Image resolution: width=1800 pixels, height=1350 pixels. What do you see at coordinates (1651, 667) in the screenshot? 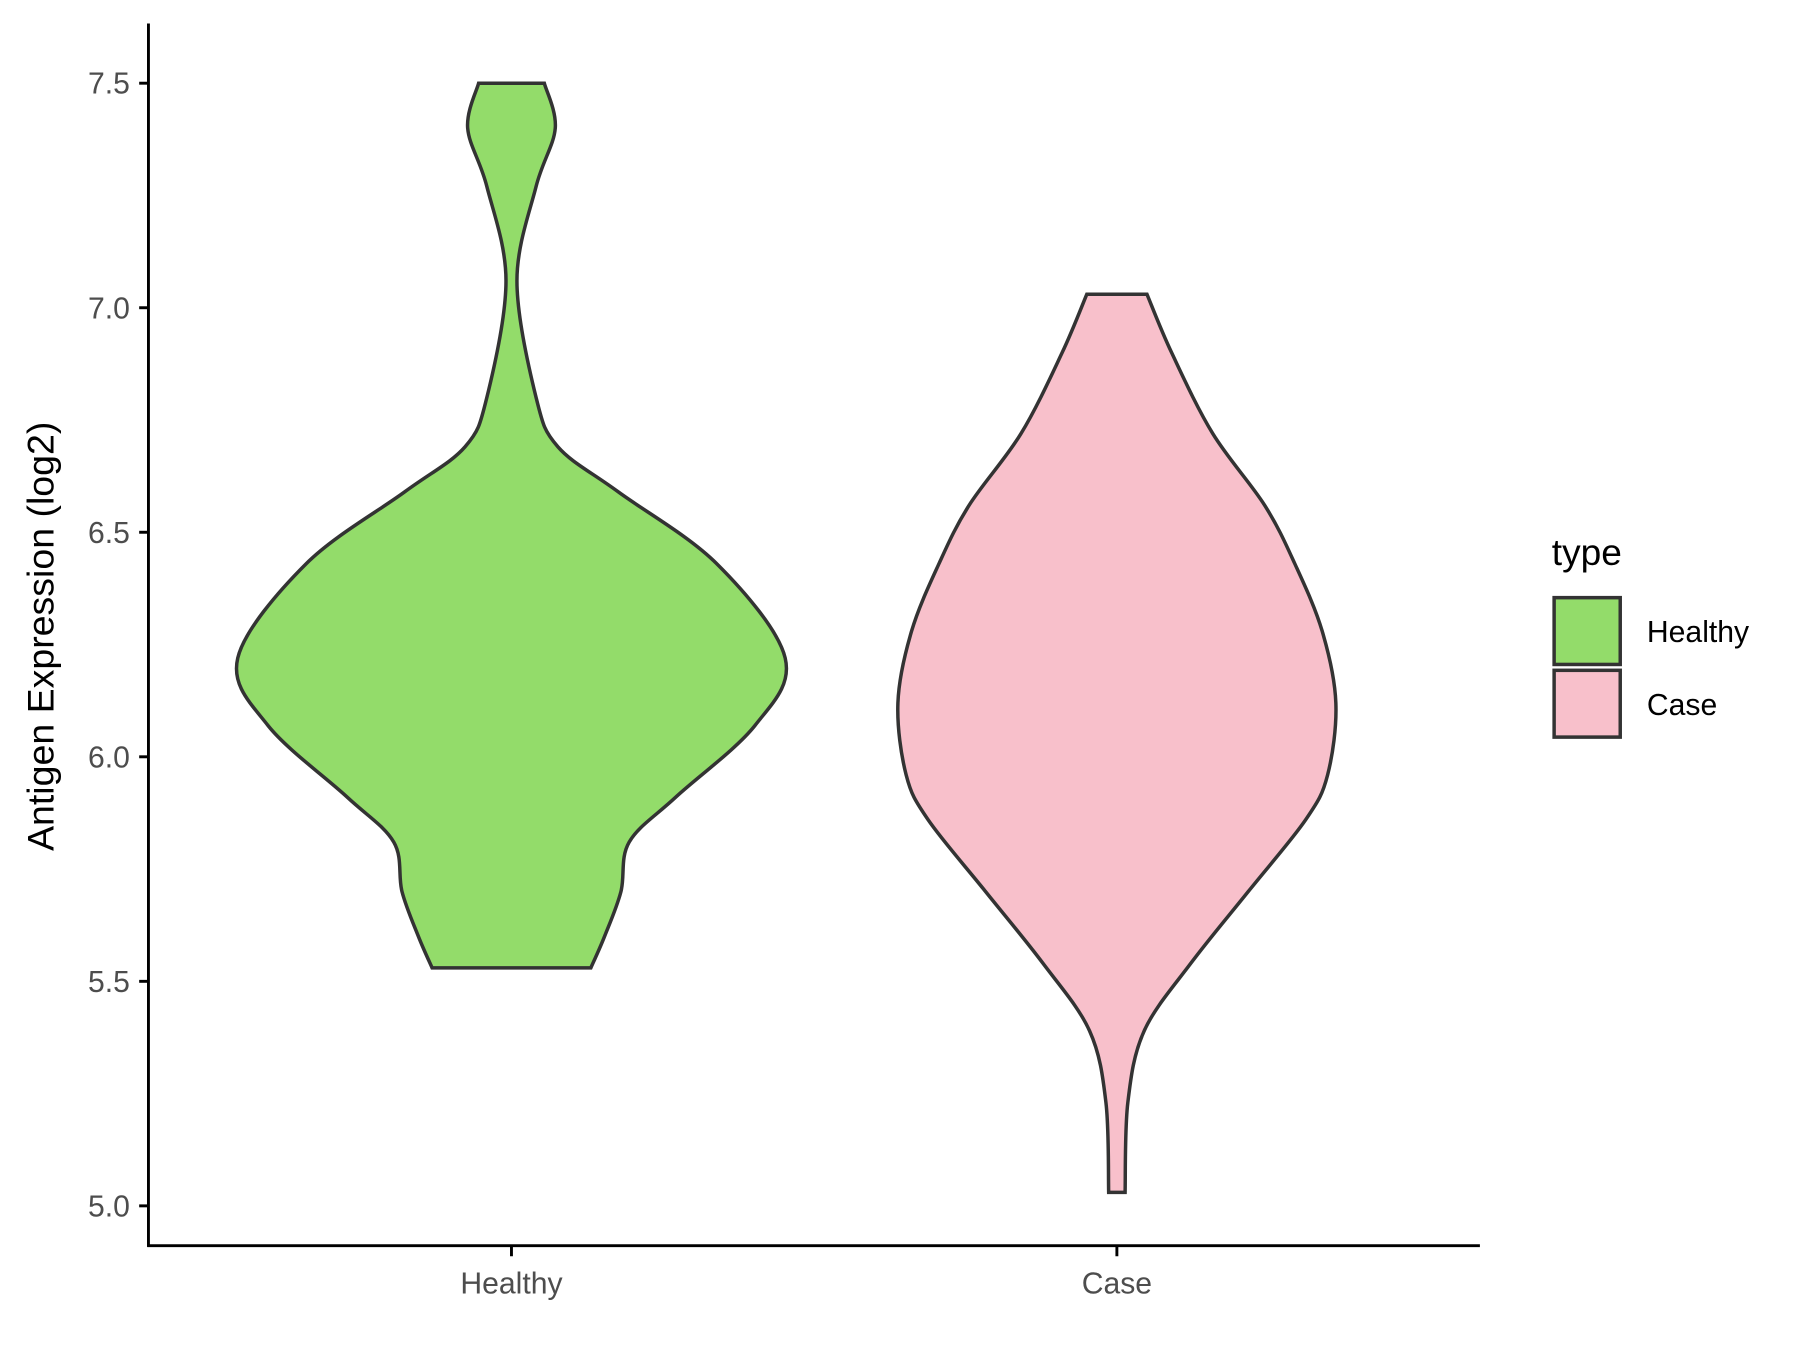
I see `legend: Healthy Case` at bounding box center [1651, 667].